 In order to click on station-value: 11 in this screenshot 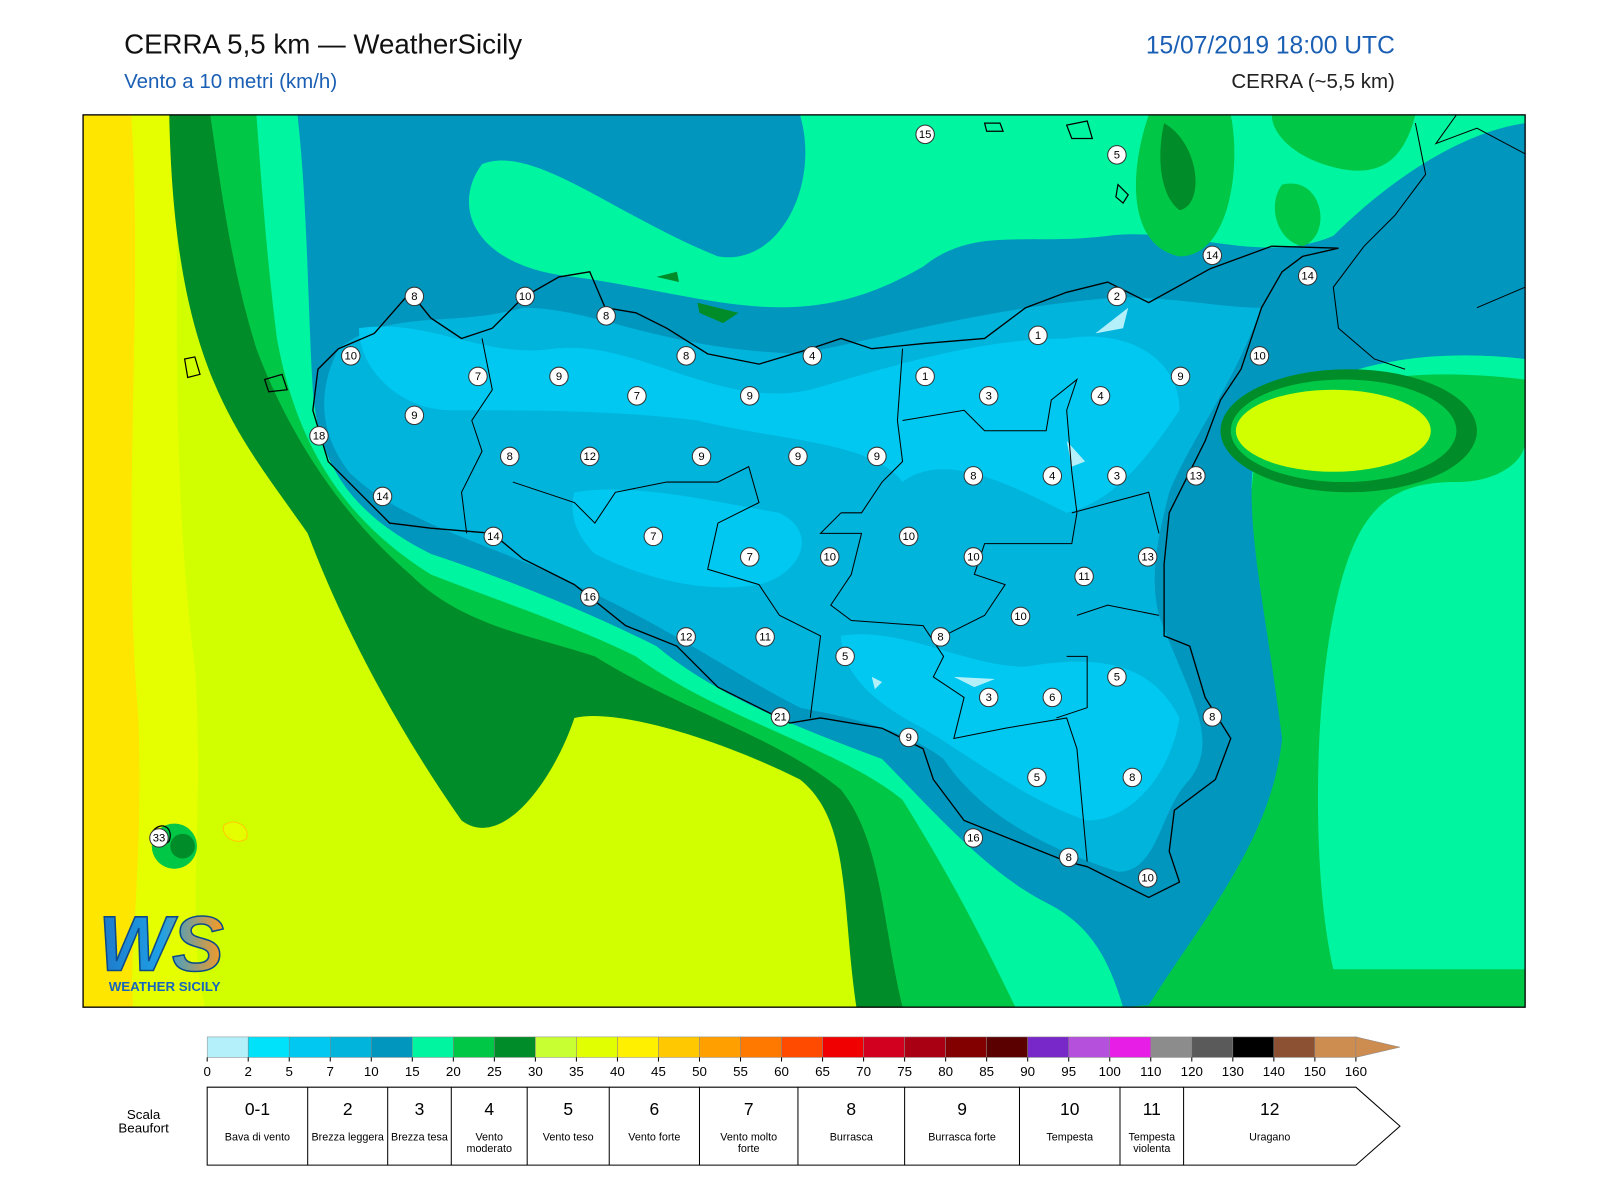, I will do `click(1084, 577)`.